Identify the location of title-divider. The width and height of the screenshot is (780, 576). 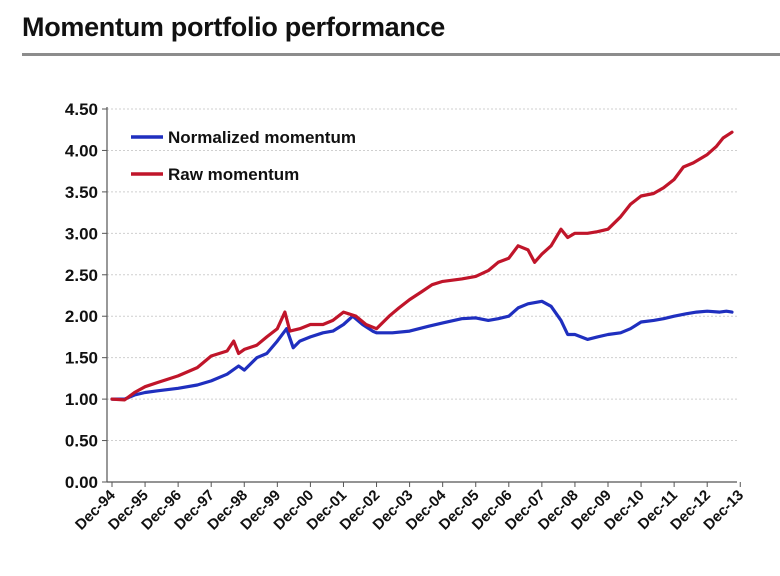
(401, 54).